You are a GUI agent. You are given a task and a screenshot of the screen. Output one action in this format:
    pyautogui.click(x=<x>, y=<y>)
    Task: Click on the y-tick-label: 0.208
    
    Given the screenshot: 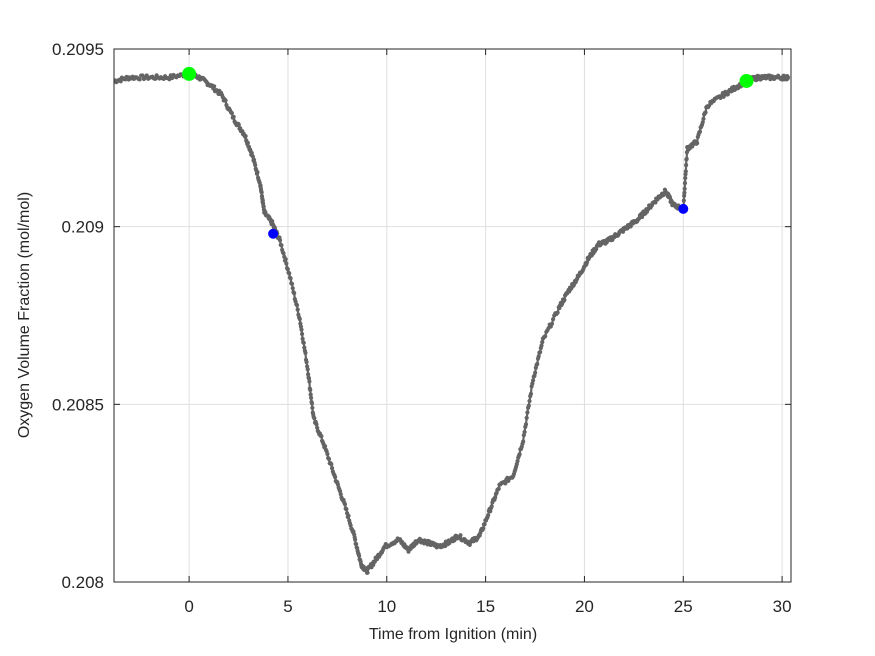 What is the action you would take?
    pyautogui.click(x=82, y=582)
    